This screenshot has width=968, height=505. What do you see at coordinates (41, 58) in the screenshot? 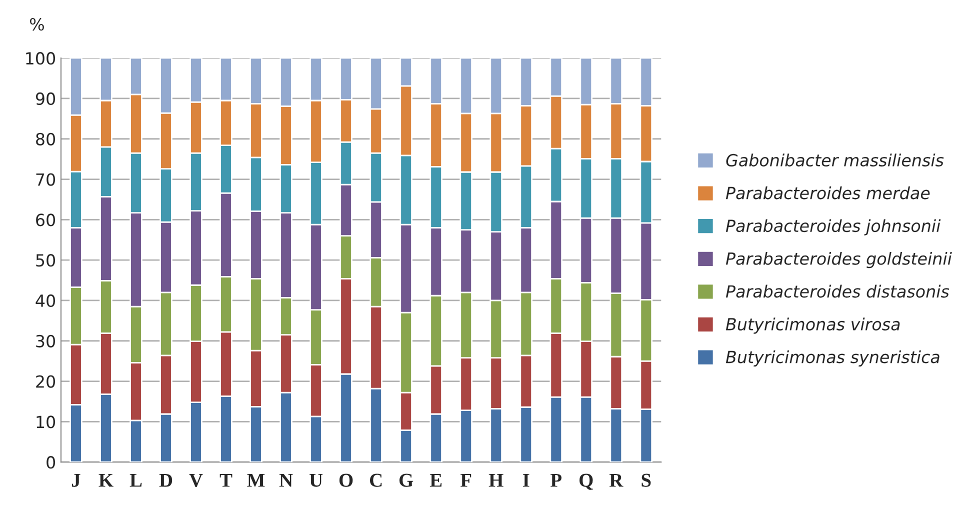
I see `y-tick-label: 100` at bounding box center [41, 58].